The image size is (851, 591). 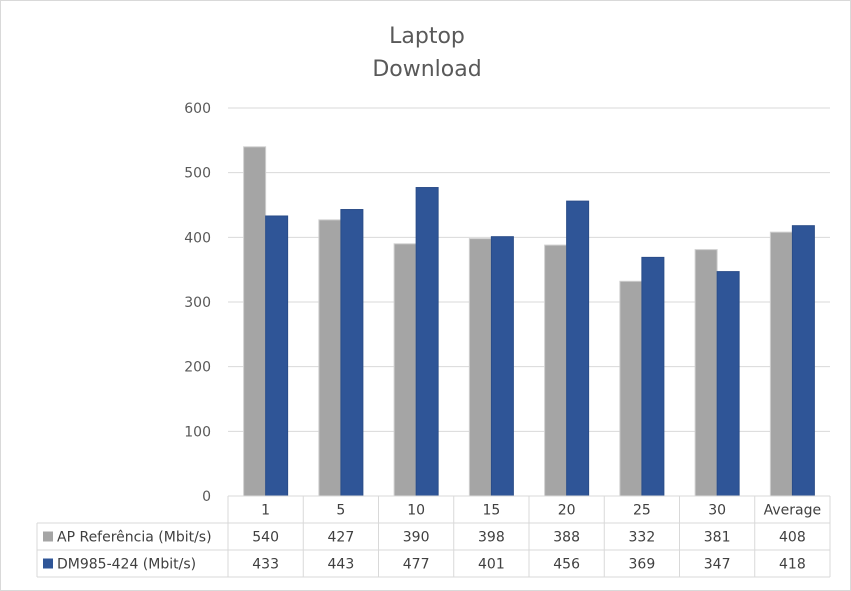 What do you see at coordinates (197, 238) in the screenshot?
I see `y-tick-label: 400` at bounding box center [197, 238].